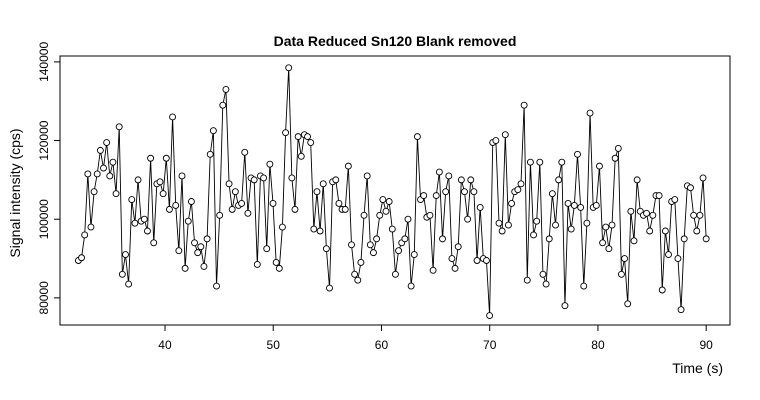 This screenshot has width=760, height=400. I want to click on y-axis-label: Signal intensity (cps), so click(15, 192).